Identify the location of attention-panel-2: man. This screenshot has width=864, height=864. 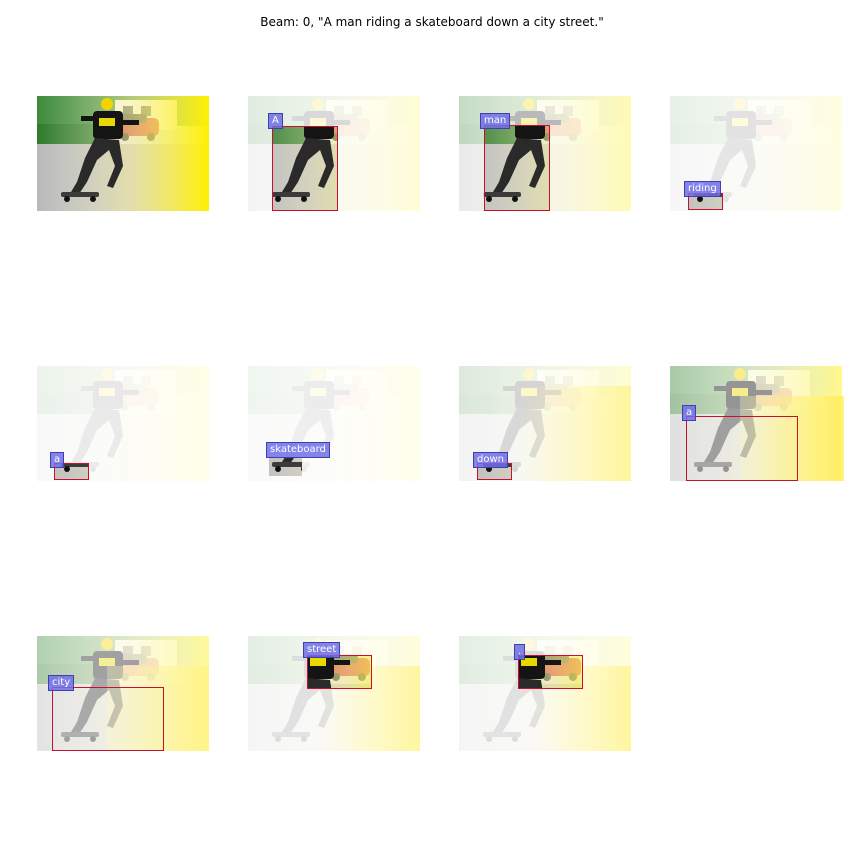
(545, 153).